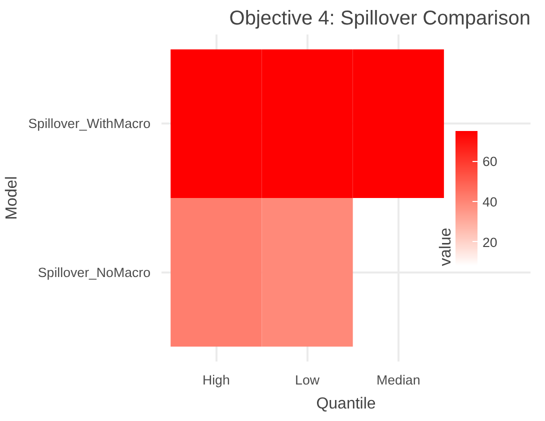 The image size is (545, 421). What do you see at coordinates (346, 404) in the screenshot?
I see `x-axis-title: Quantile` at bounding box center [346, 404].